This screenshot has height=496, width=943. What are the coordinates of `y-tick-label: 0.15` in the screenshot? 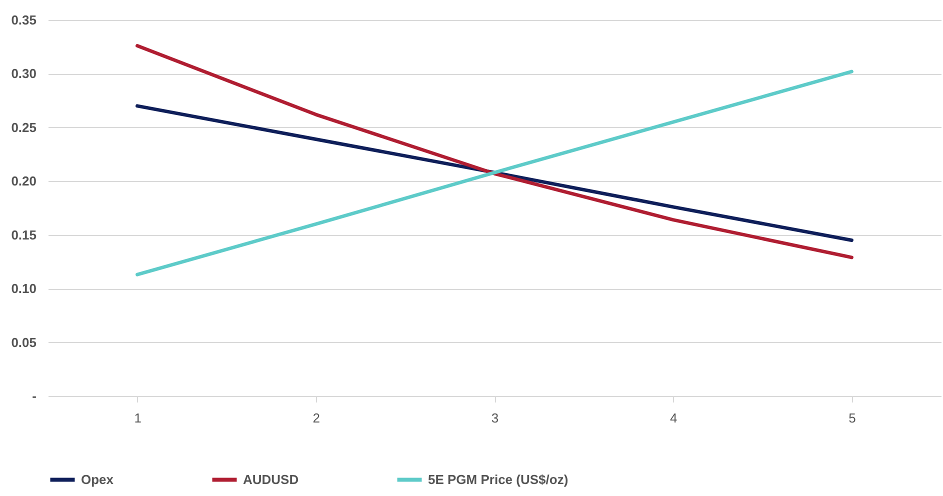 It's located at (23, 234).